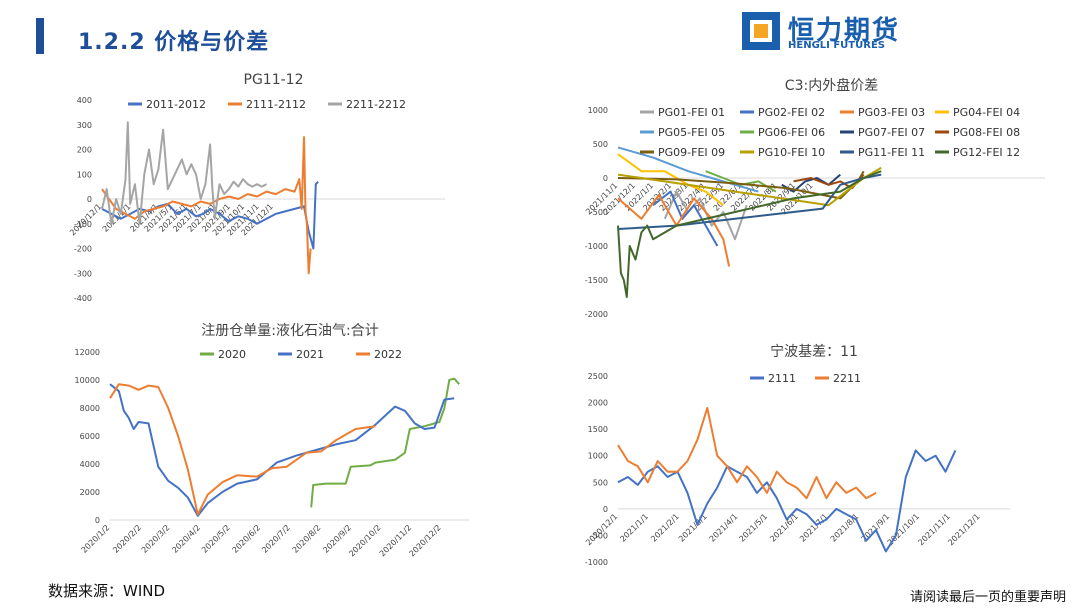 The height and width of the screenshot is (608, 1080). What do you see at coordinates (84, 125) in the screenshot?
I see `y-tick-label: 300` at bounding box center [84, 125].